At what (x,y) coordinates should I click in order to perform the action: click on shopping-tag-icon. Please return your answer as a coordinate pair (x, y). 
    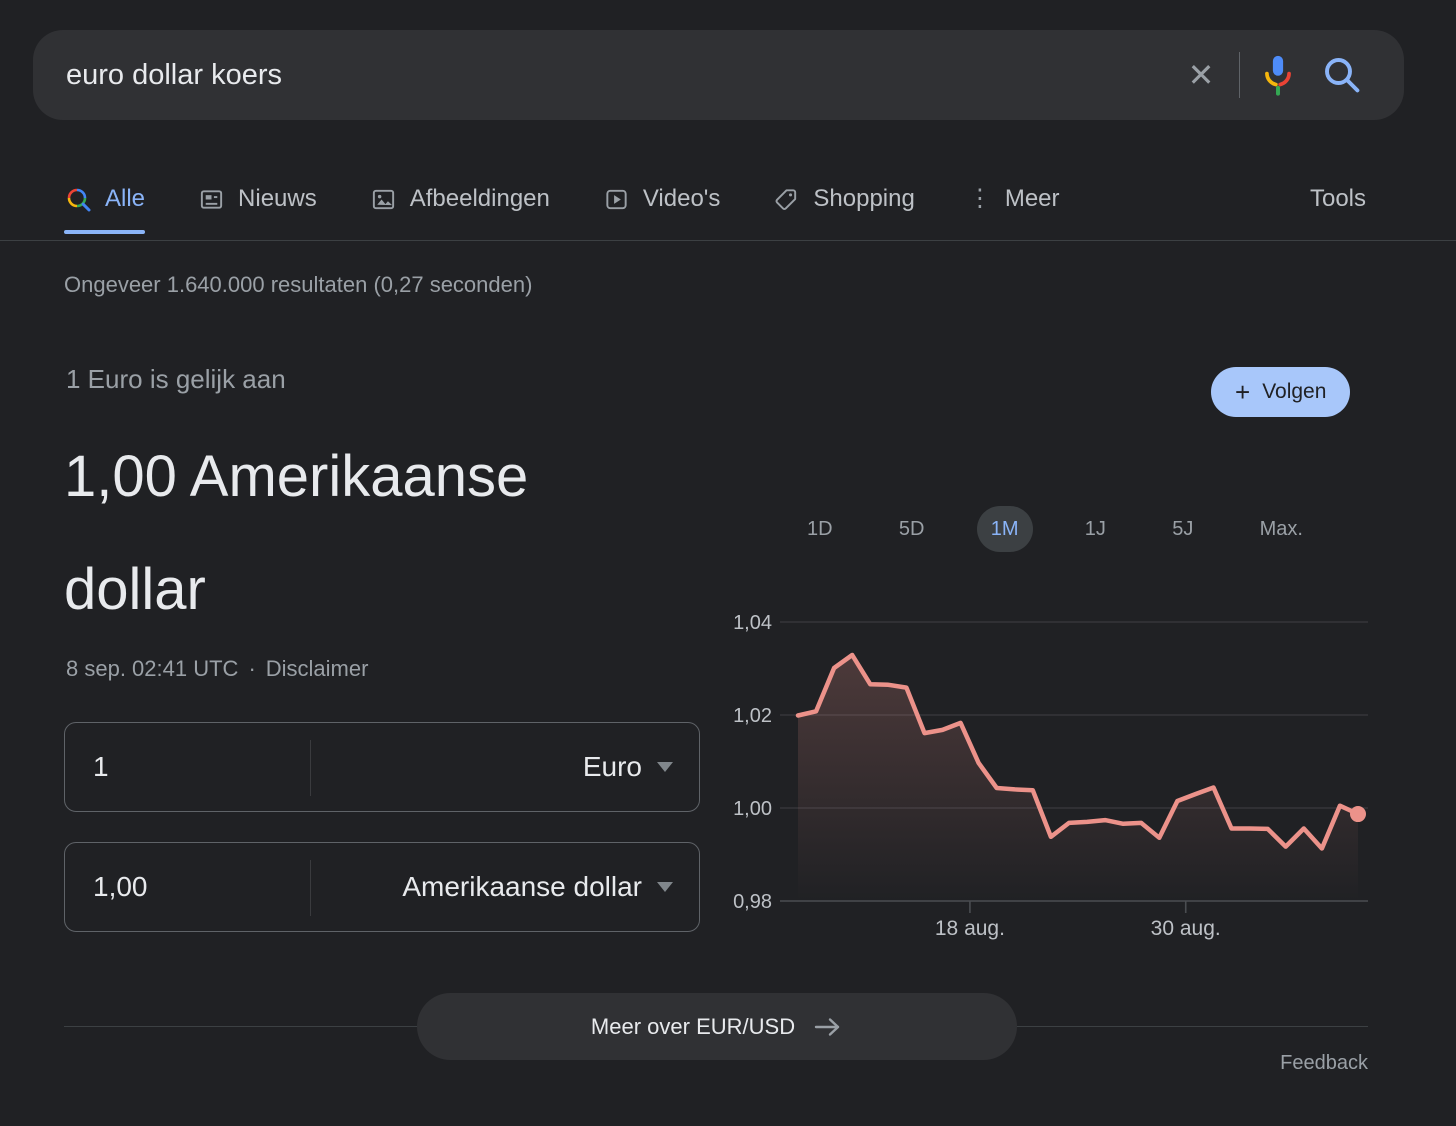
    Looking at the image, I should click on (786, 199).